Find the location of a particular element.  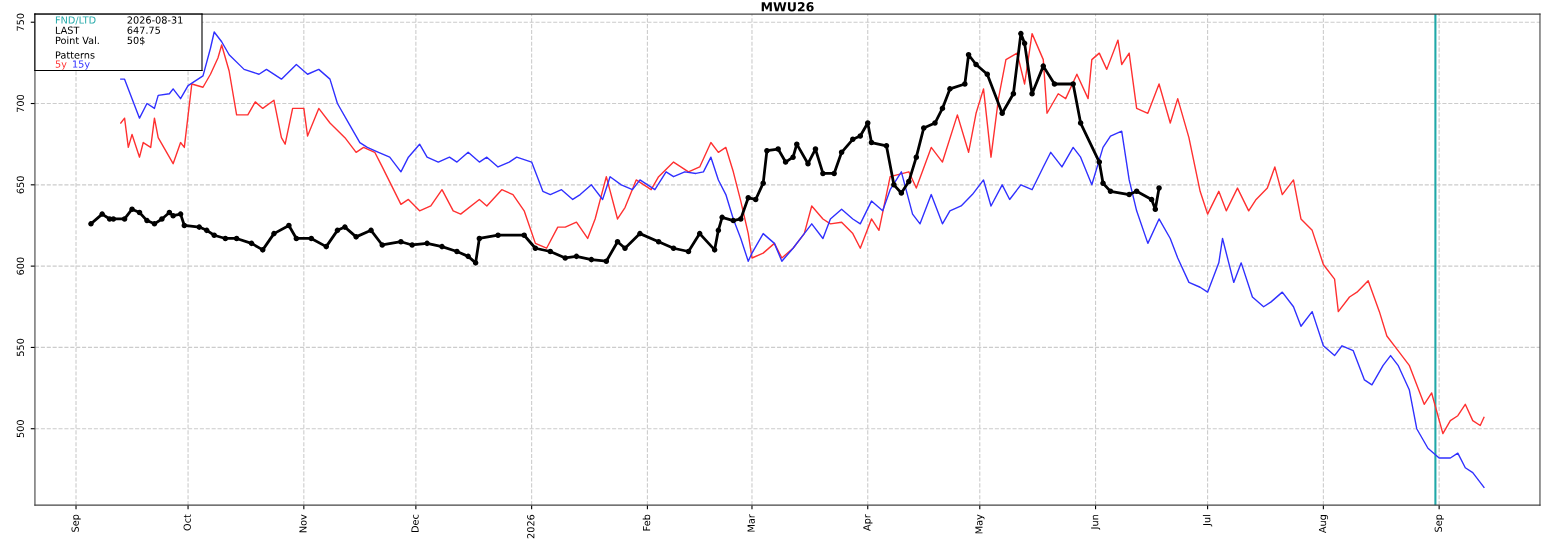

text: 5y is located at coordinates (61, 65).